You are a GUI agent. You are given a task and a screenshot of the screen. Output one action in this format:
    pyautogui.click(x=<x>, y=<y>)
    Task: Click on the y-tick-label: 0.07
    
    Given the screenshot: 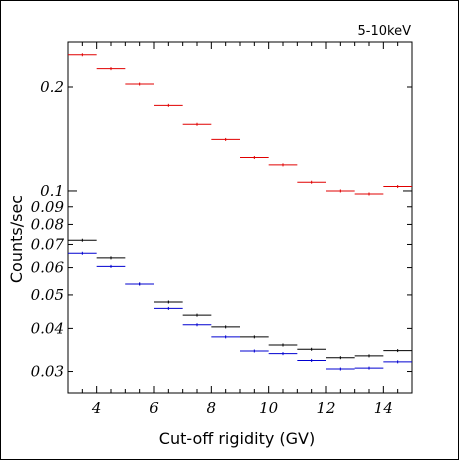 What is the action you would take?
    pyautogui.click(x=48, y=244)
    